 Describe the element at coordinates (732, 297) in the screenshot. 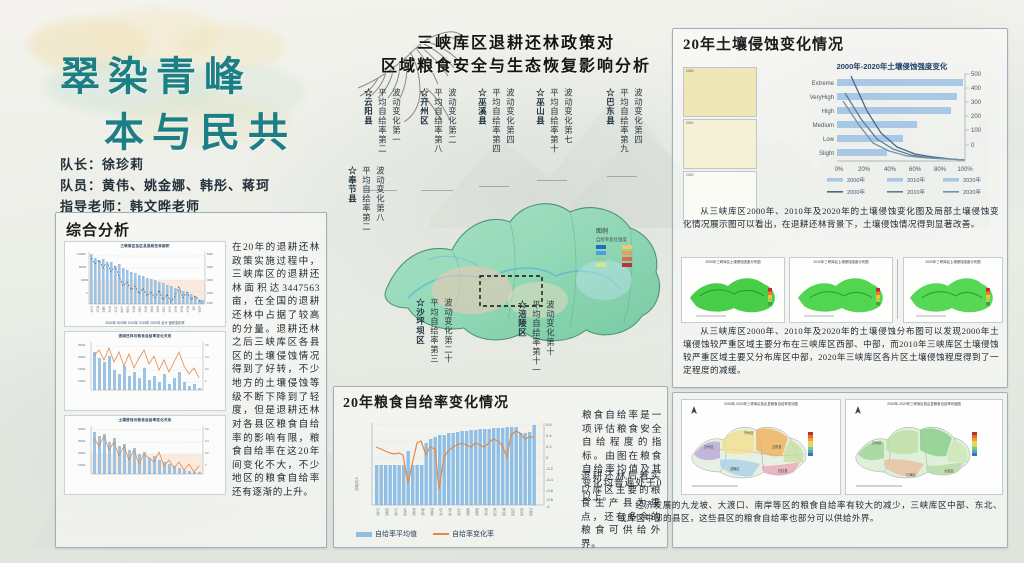

I see `erosion-map-2000-graphic` at that location.